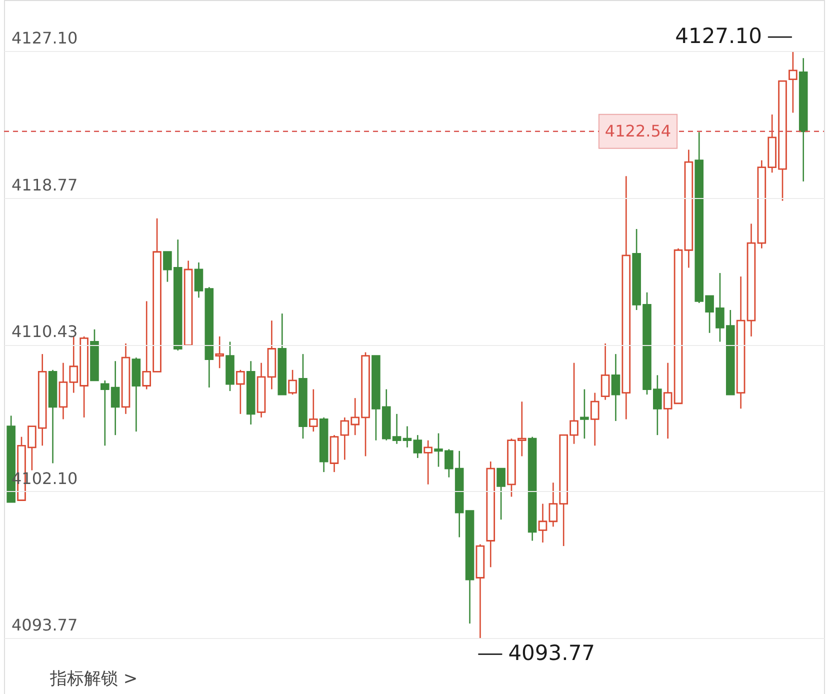  I want to click on y-tick-label: 4118.77, so click(45, 184).